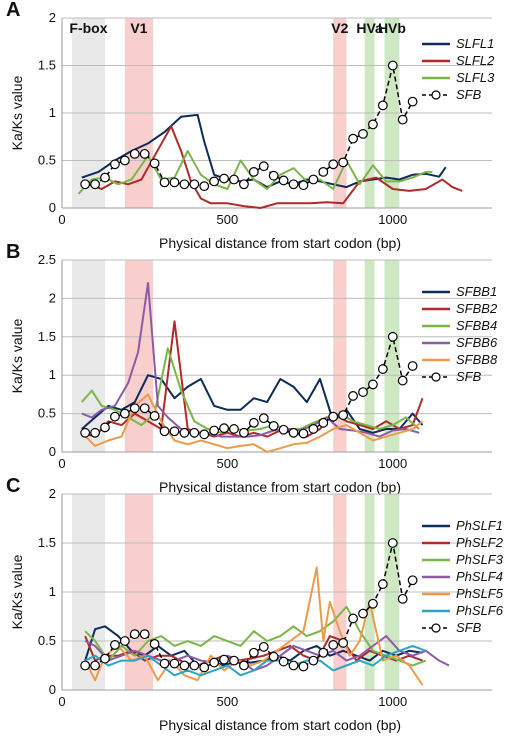 This screenshot has height=740, width=520. I want to click on y-axis-title: Ka/Ks value, so click(17, 591).